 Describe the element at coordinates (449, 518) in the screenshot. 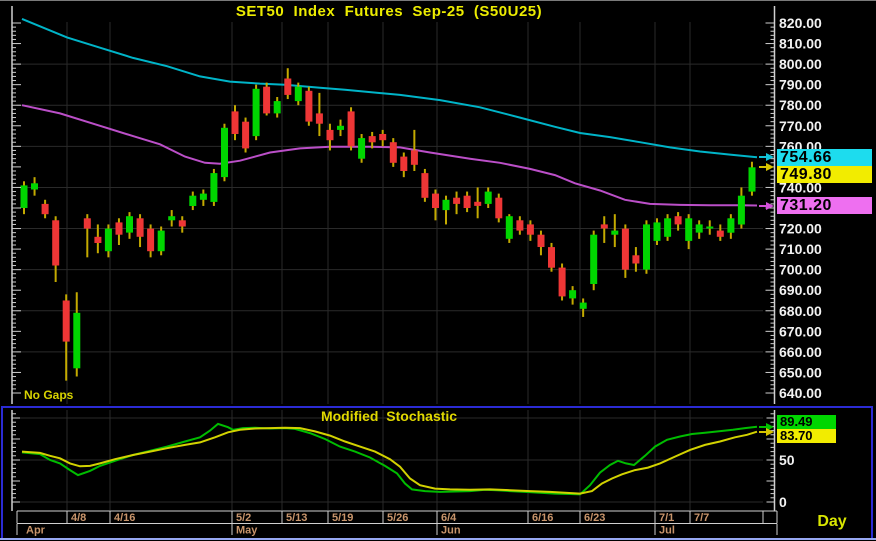

I see `x-axis-tick-label: 6/4` at that location.